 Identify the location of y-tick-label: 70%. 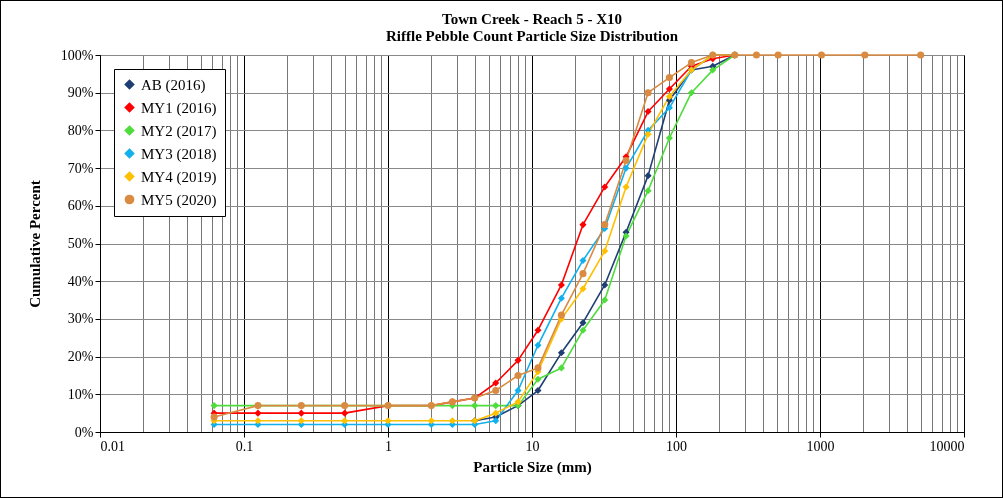
(80, 168).